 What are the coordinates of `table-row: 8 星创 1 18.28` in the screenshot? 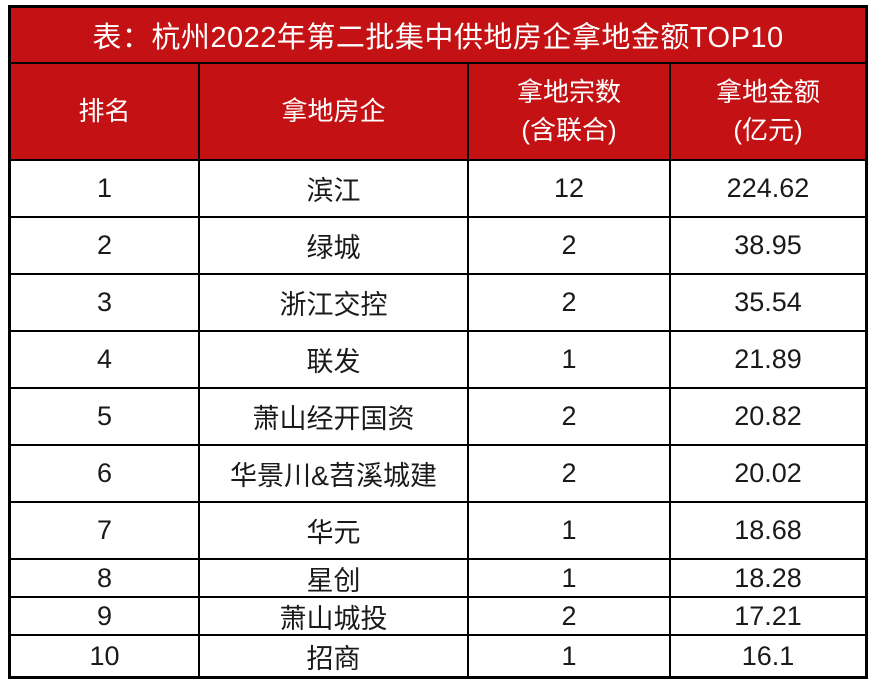 It's located at (438, 577).